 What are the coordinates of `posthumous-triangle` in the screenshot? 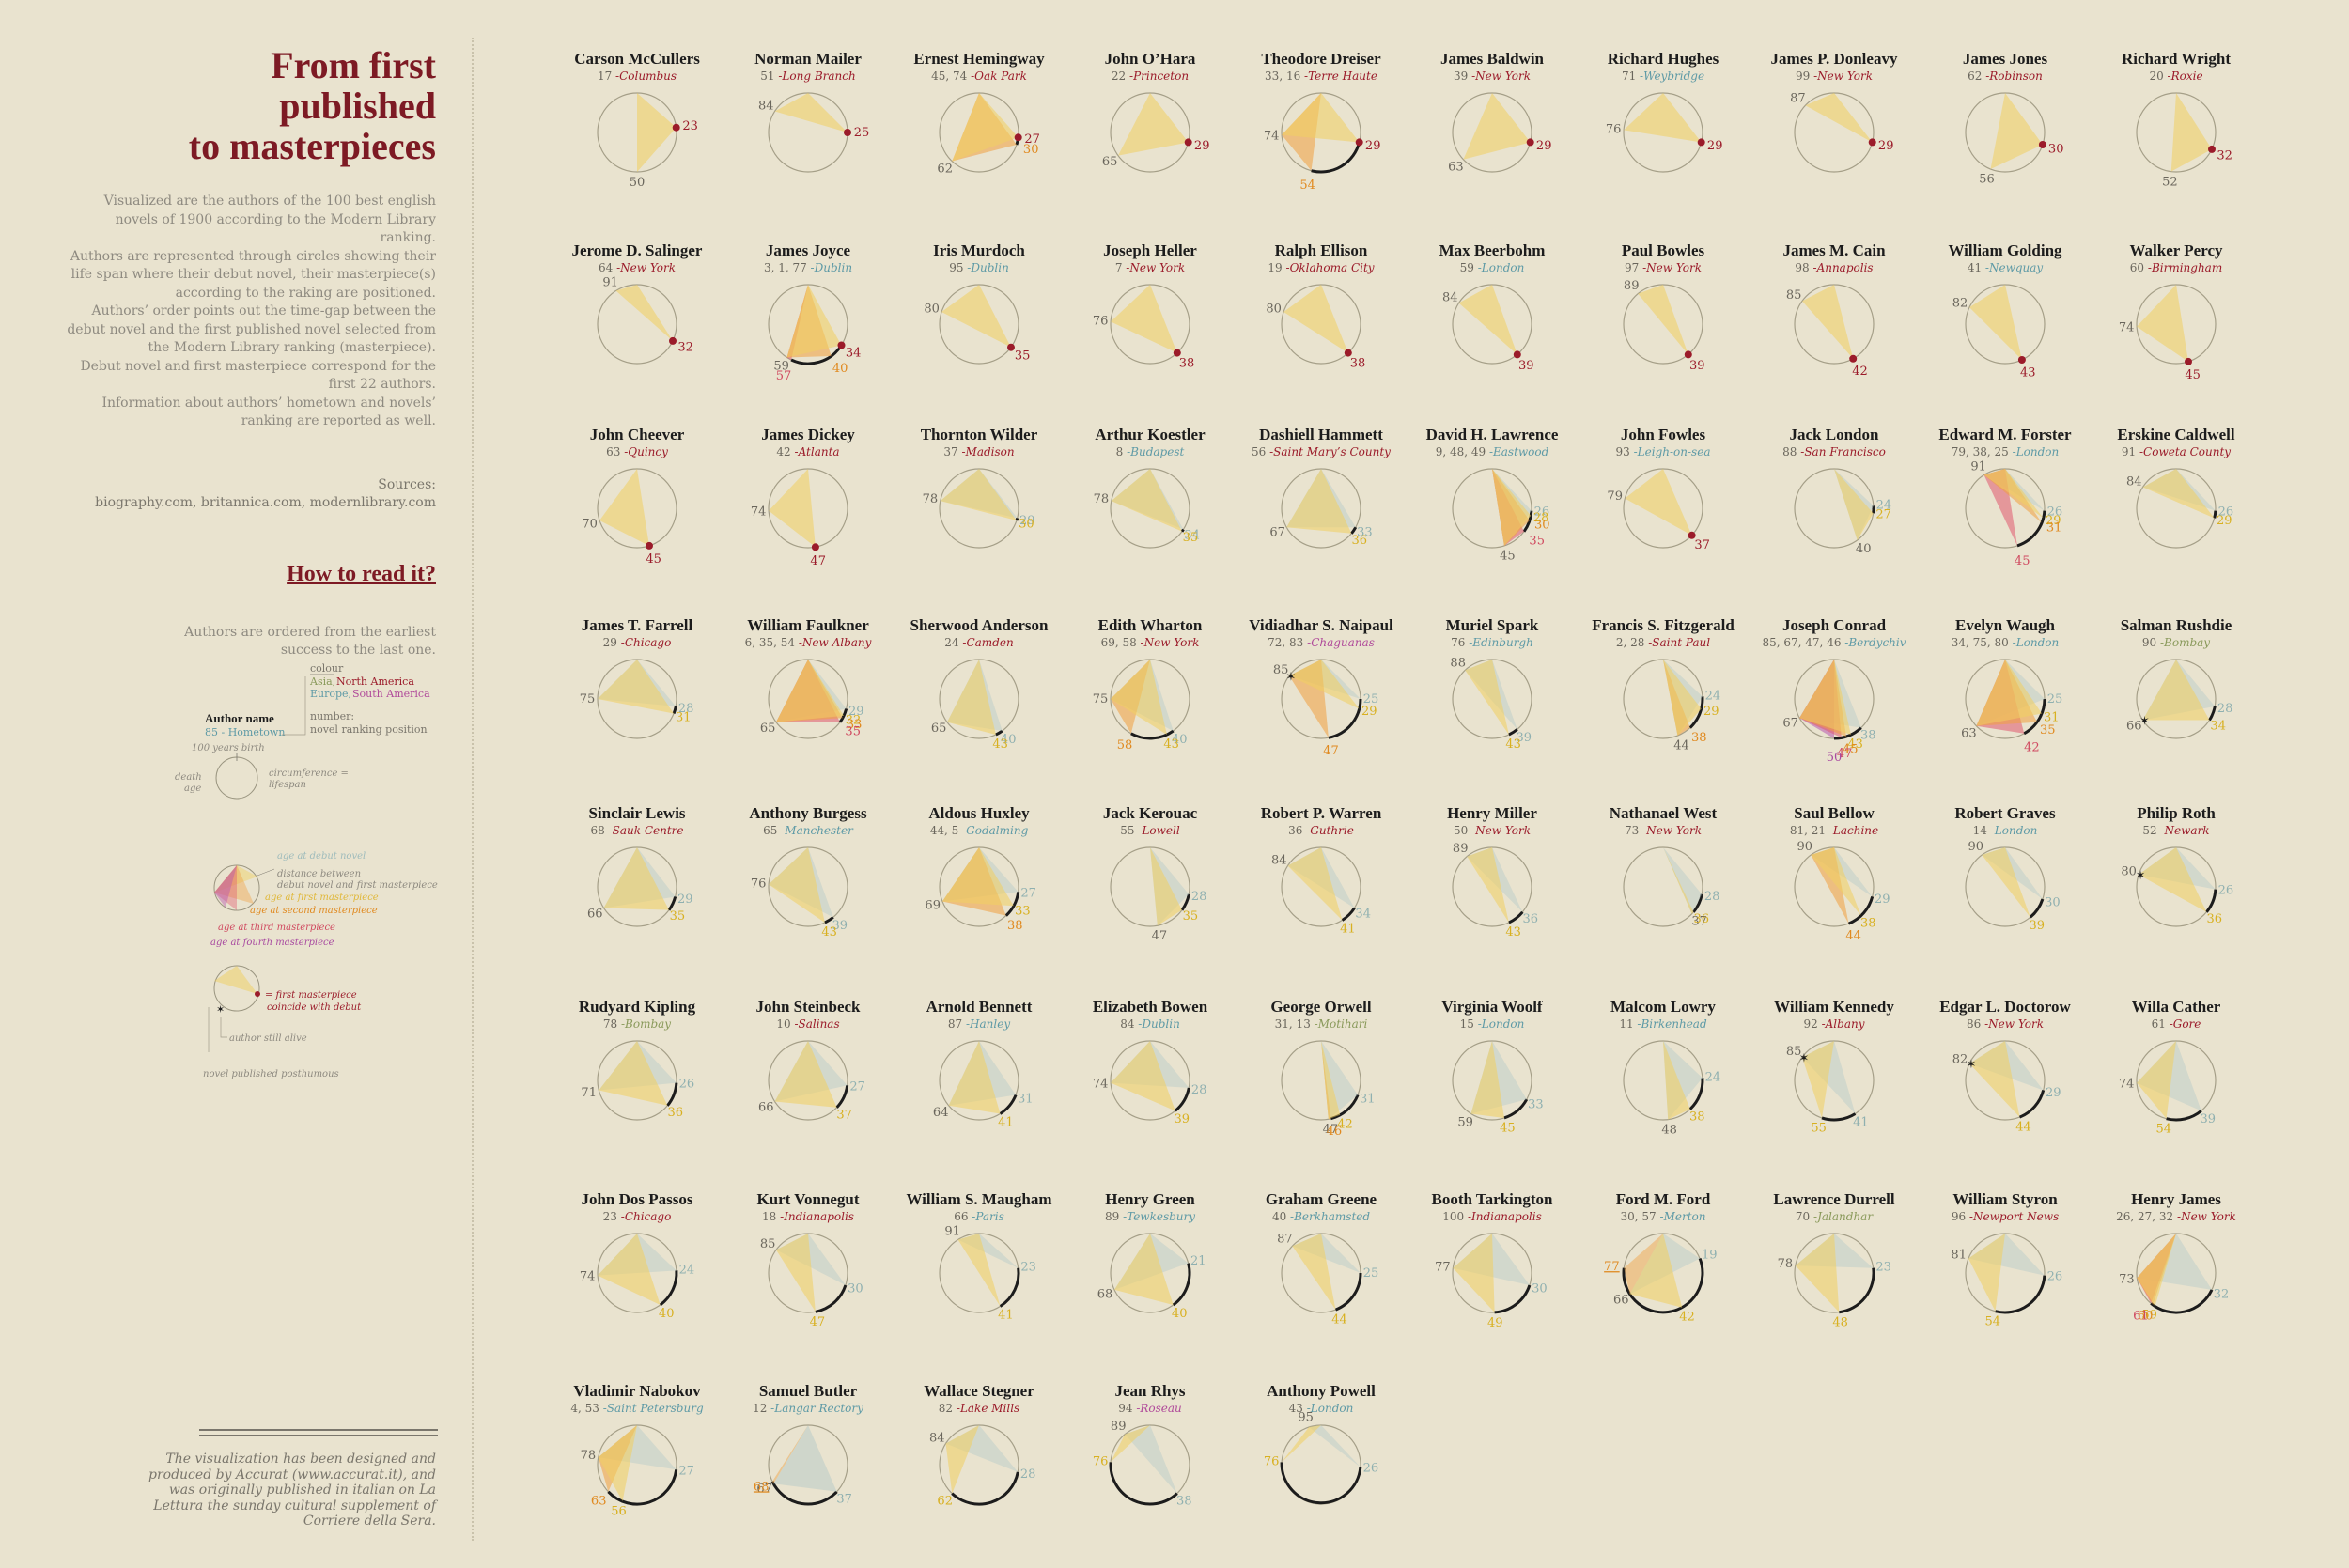 It's located at (789, 1454).